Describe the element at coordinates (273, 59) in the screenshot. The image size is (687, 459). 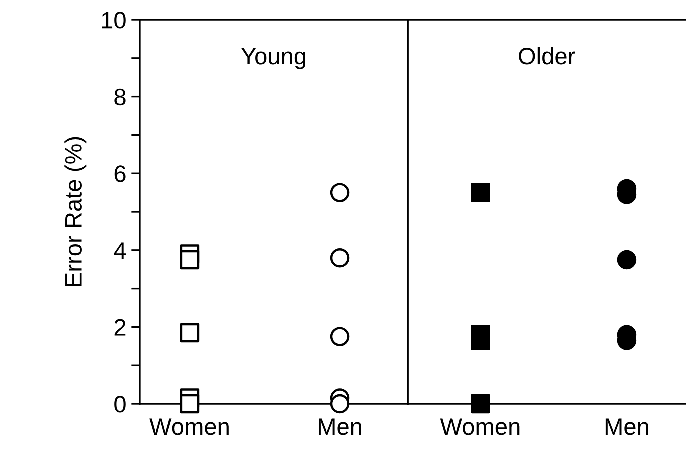
I see `text: Young` at that location.